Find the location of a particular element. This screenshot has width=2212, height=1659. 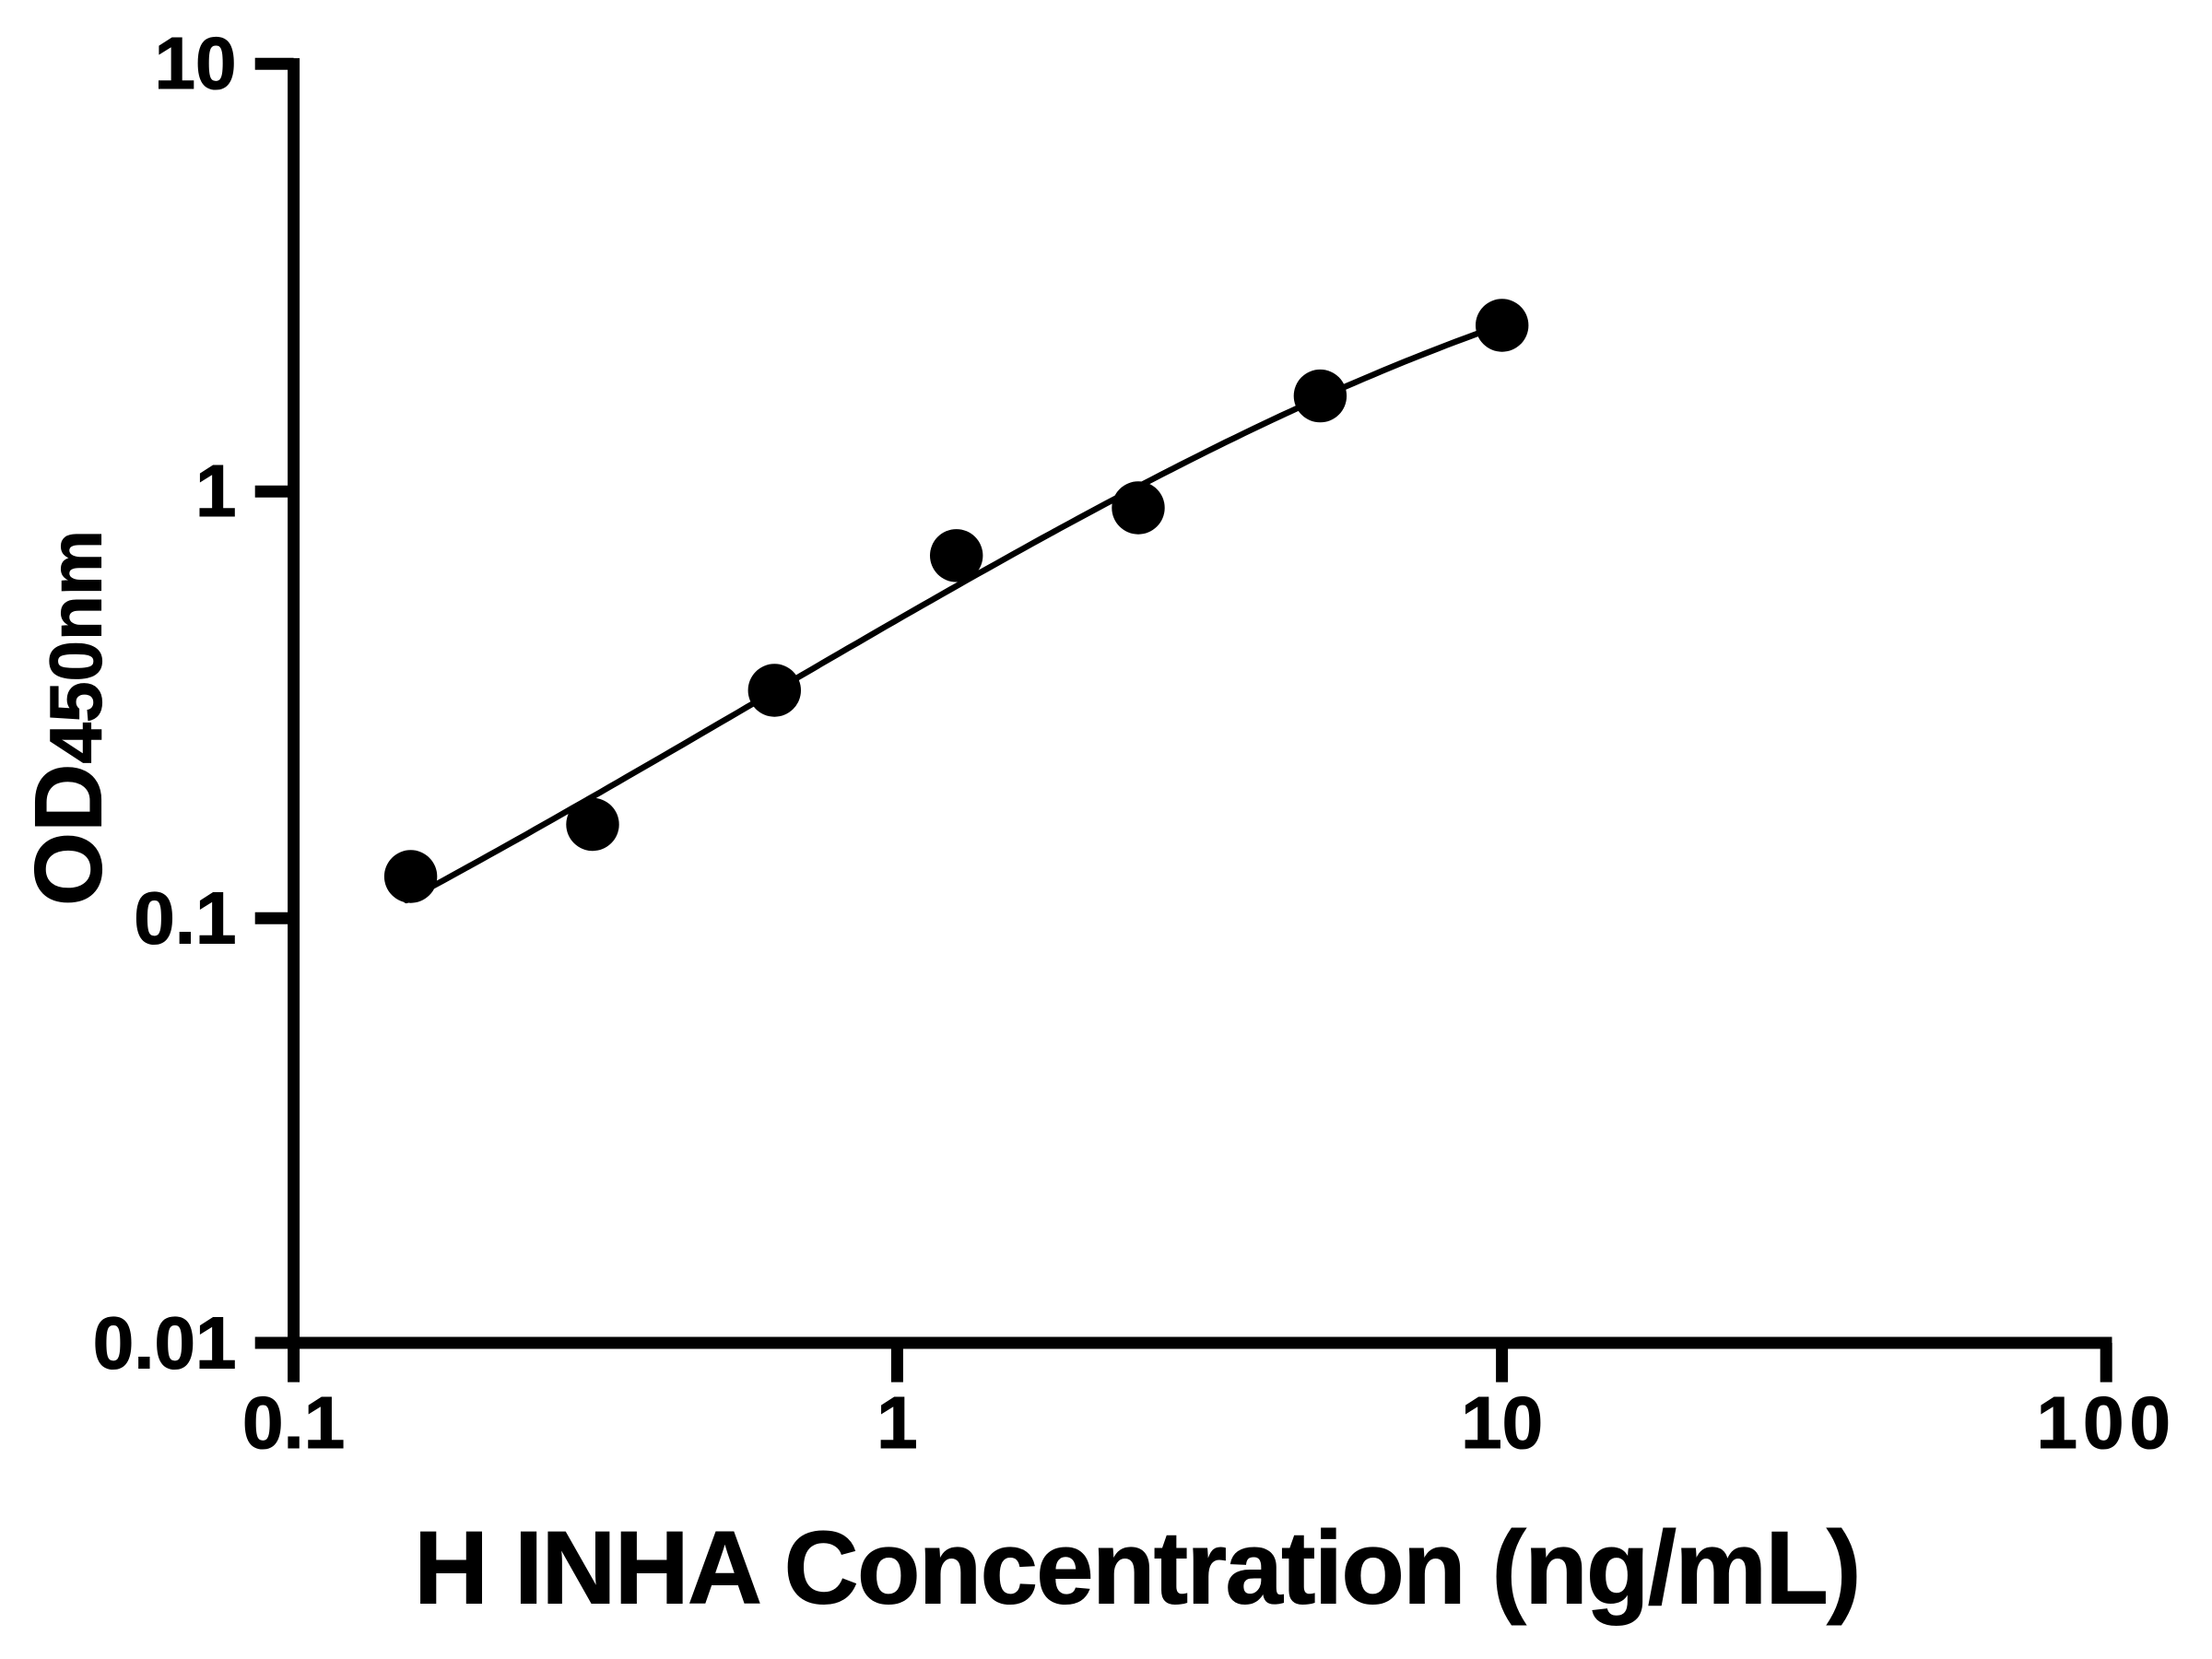

svg-text: 0.01 is located at coordinates (165, 1342).